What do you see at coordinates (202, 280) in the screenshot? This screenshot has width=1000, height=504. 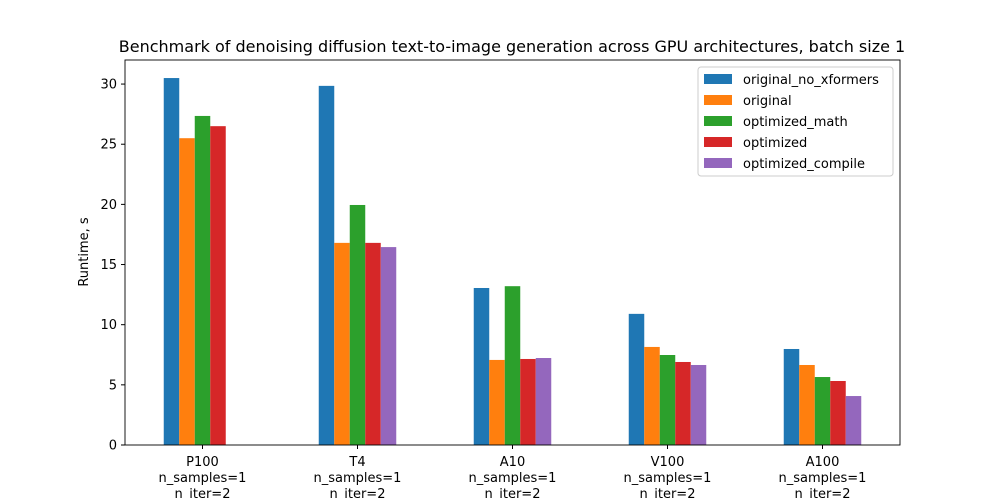 I see `bar-optimized_math-P100` at bounding box center [202, 280].